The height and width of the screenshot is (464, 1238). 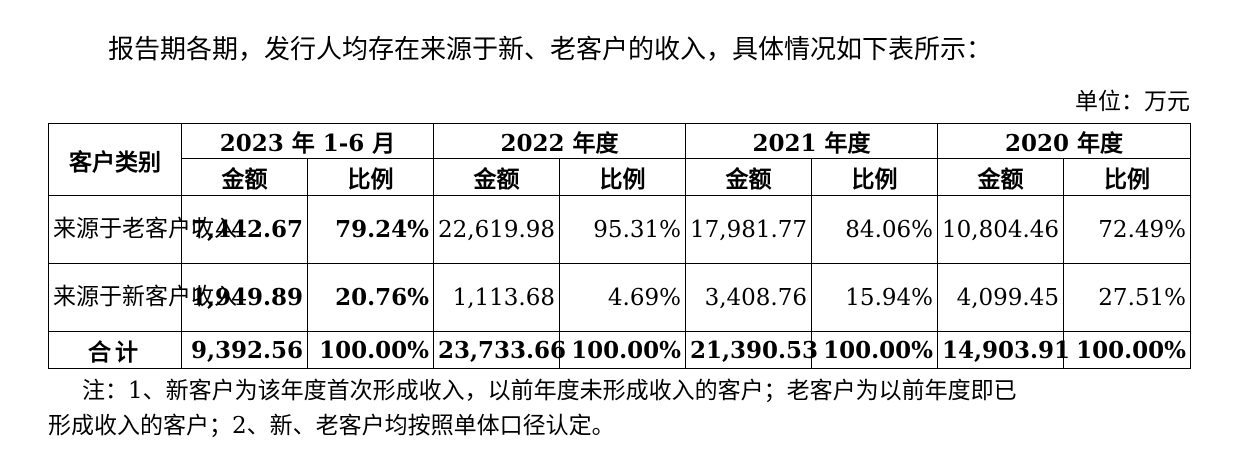 I want to click on category-header: 客户类别, so click(x=115, y=159).